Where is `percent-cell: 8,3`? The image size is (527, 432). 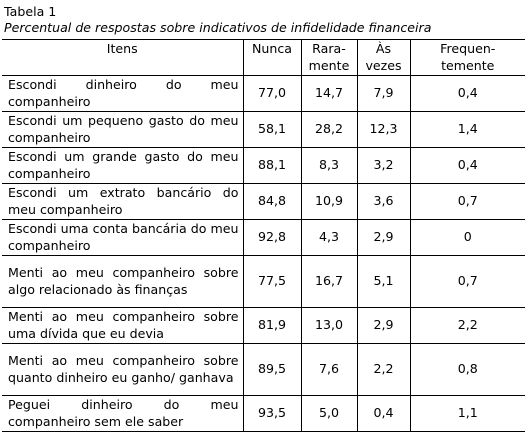 percent-cell: 8,3 is located at coordinates (329, 165).